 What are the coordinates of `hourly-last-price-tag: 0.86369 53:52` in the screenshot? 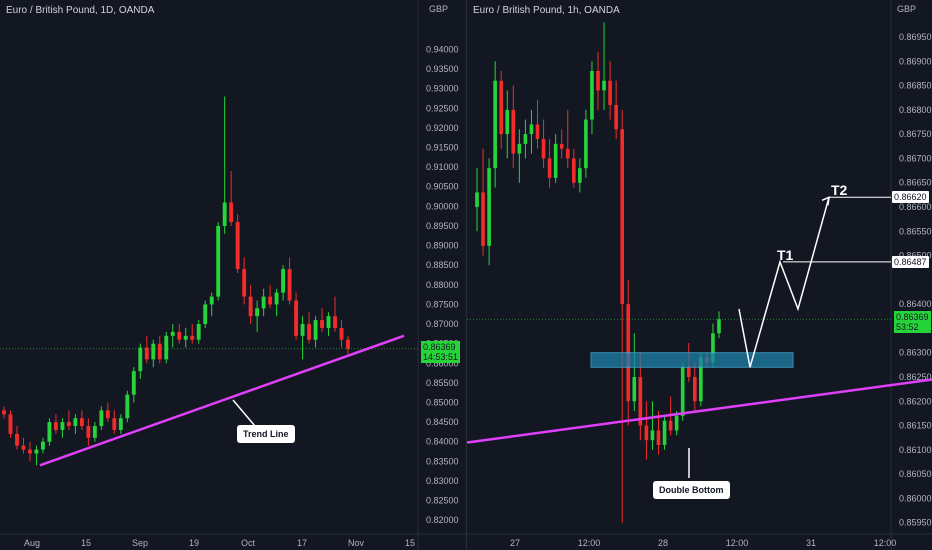 It's located at (912, 322).